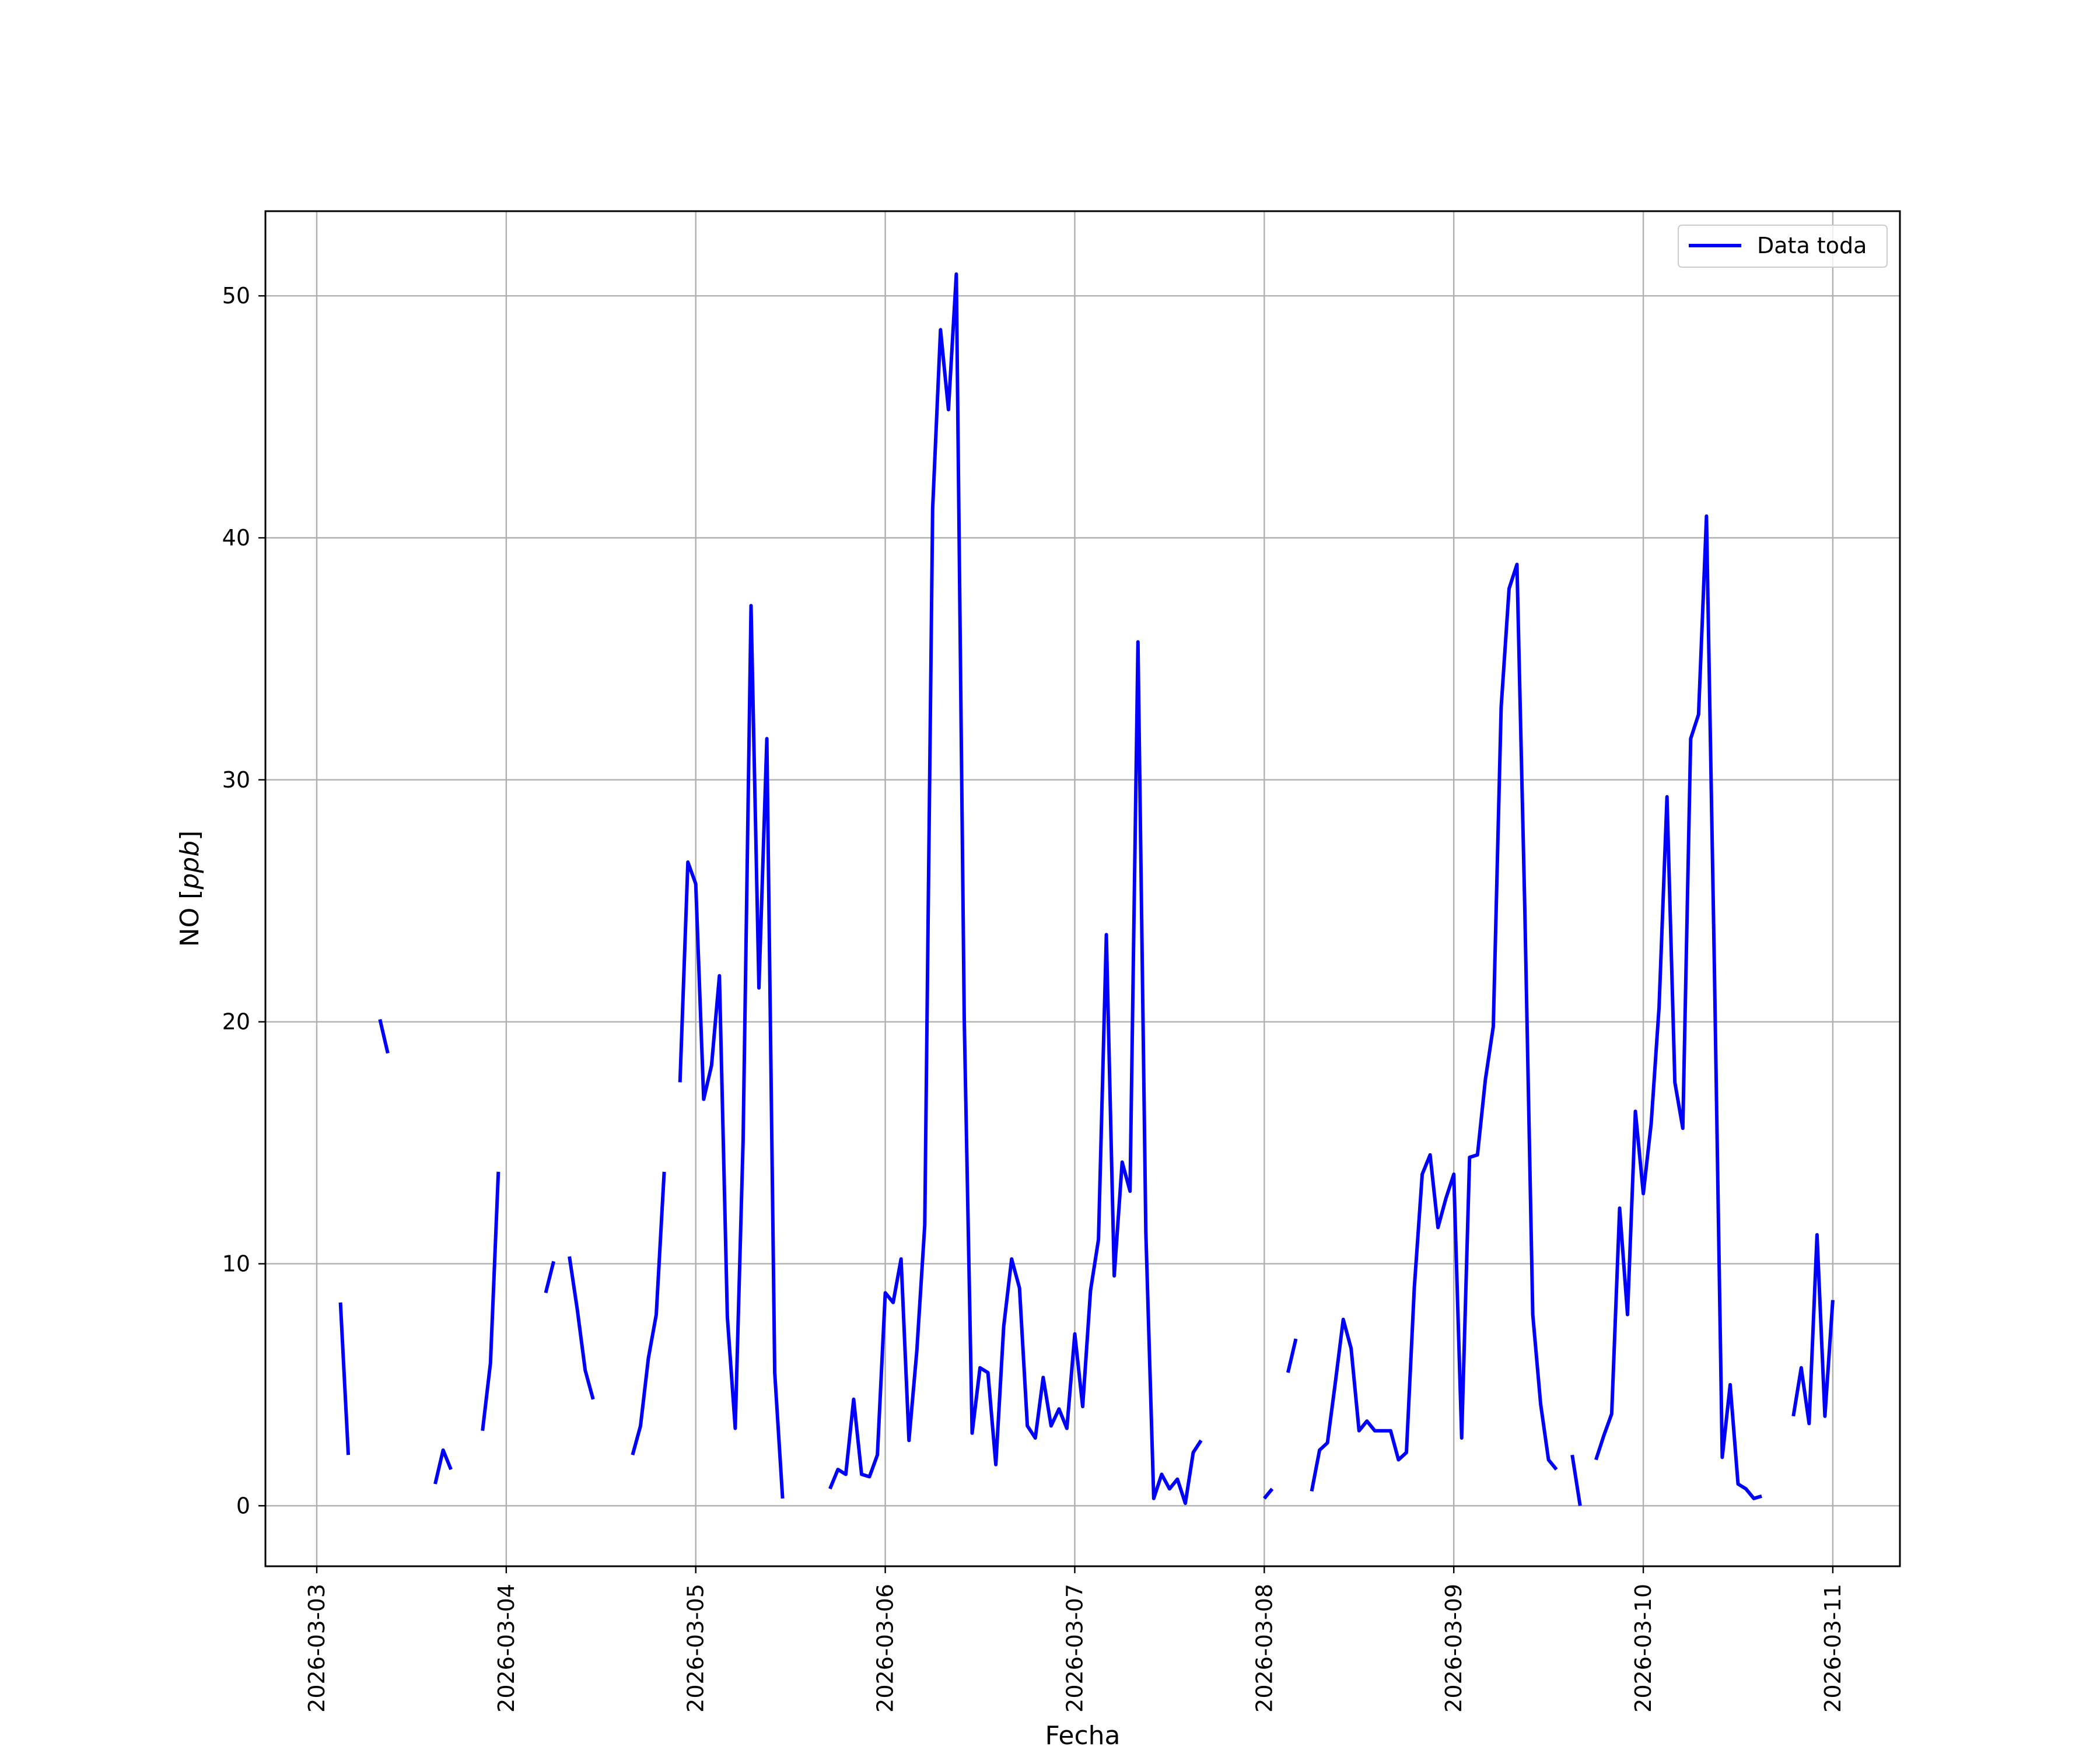 Image resolution: width=2100 pixels, height=1750 pixels. I want to click on y-axis-title: NO [ppb], so click(190, 889).